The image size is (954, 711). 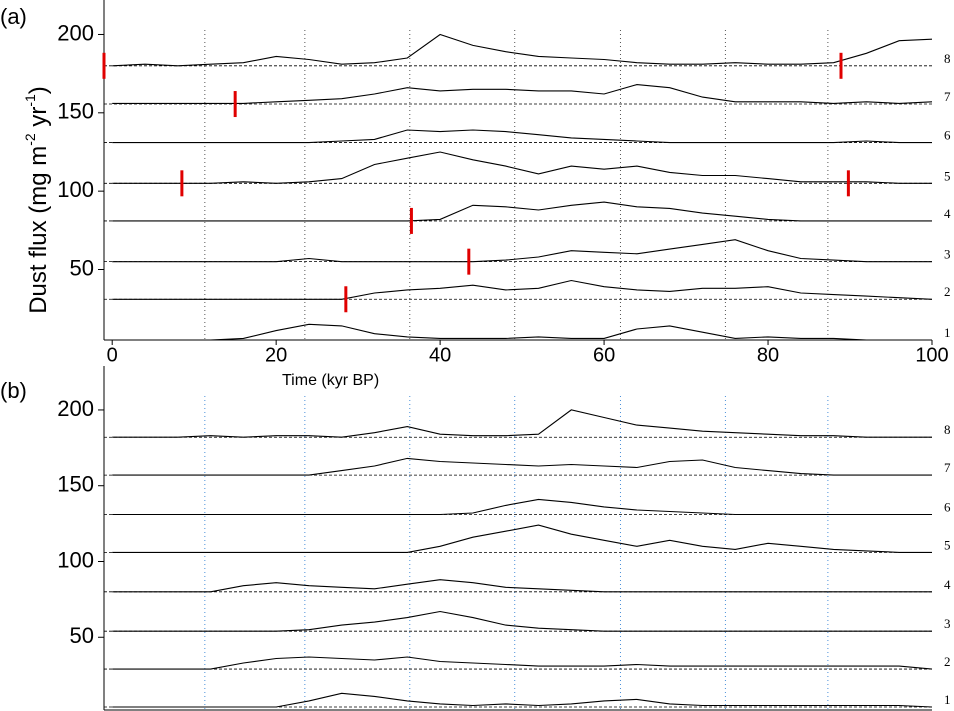 I want to click on y-axis-title-part: ), so click(x=38, y=90).